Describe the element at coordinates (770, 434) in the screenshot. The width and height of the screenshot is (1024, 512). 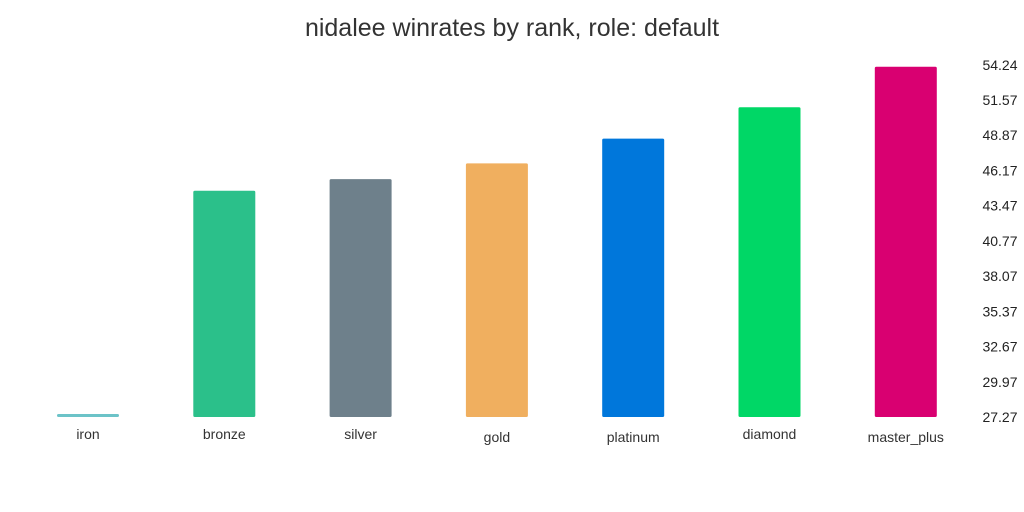
I see `category-label-diamond: diamond` at that location.